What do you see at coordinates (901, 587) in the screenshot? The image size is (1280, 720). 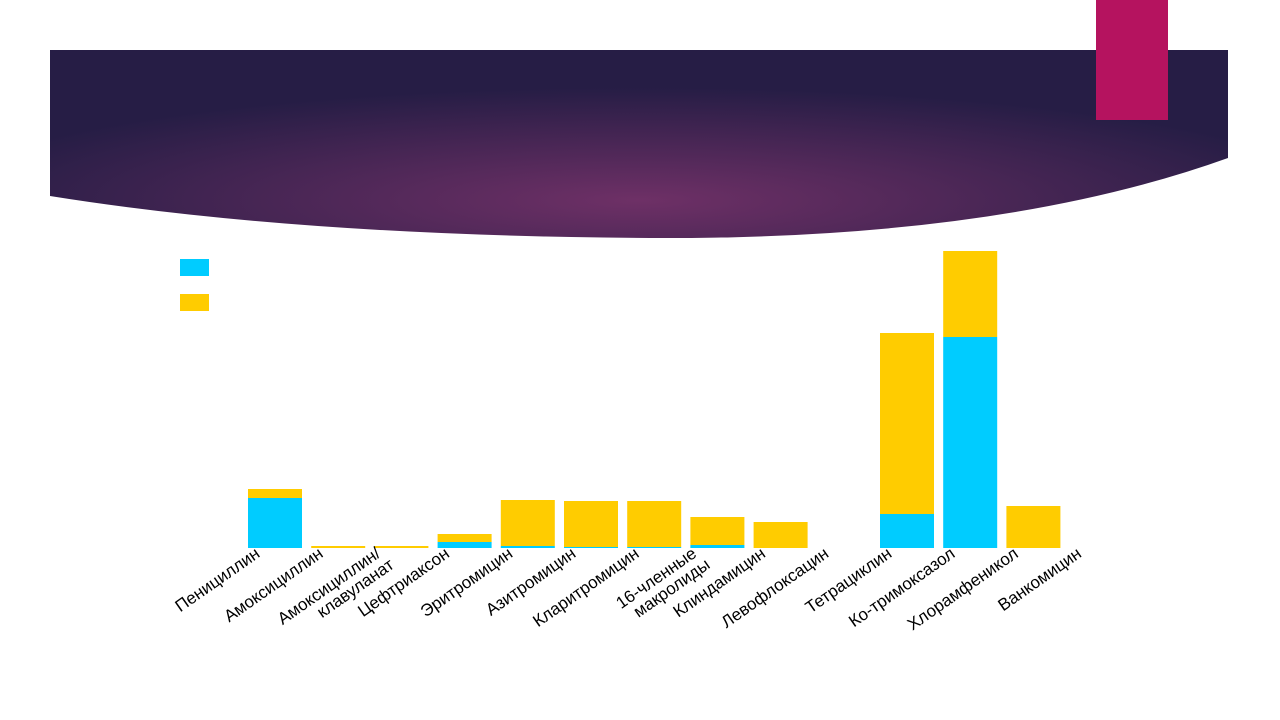 I see `x-tick-label: Ко-тримоксазол` at bounding box center [901, 587].